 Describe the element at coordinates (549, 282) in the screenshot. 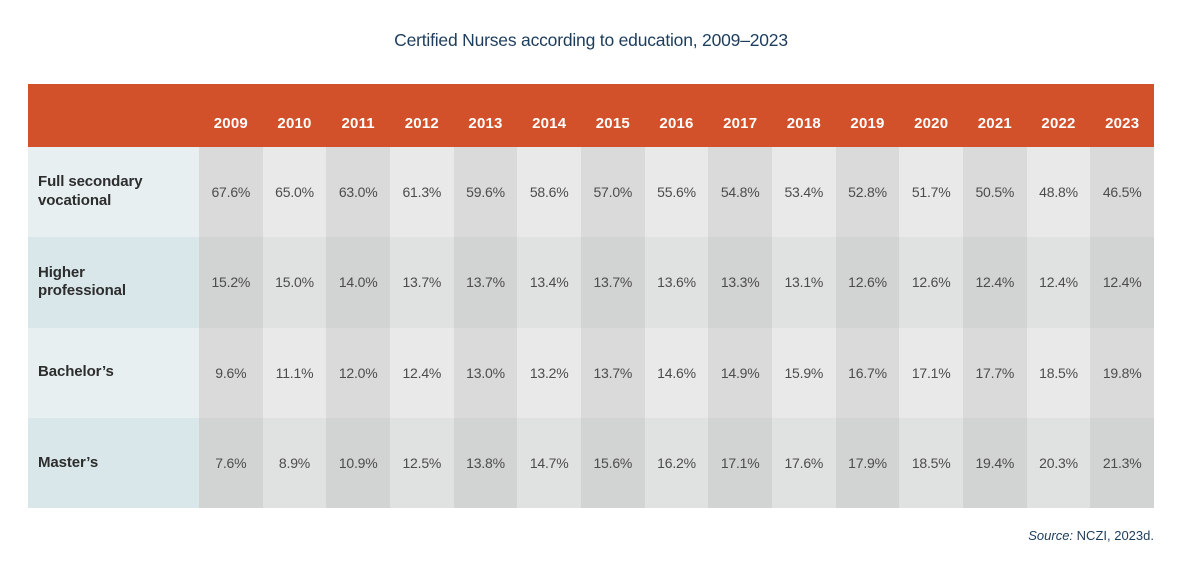

I see `table-cell-2014: 13.4%` at that location.